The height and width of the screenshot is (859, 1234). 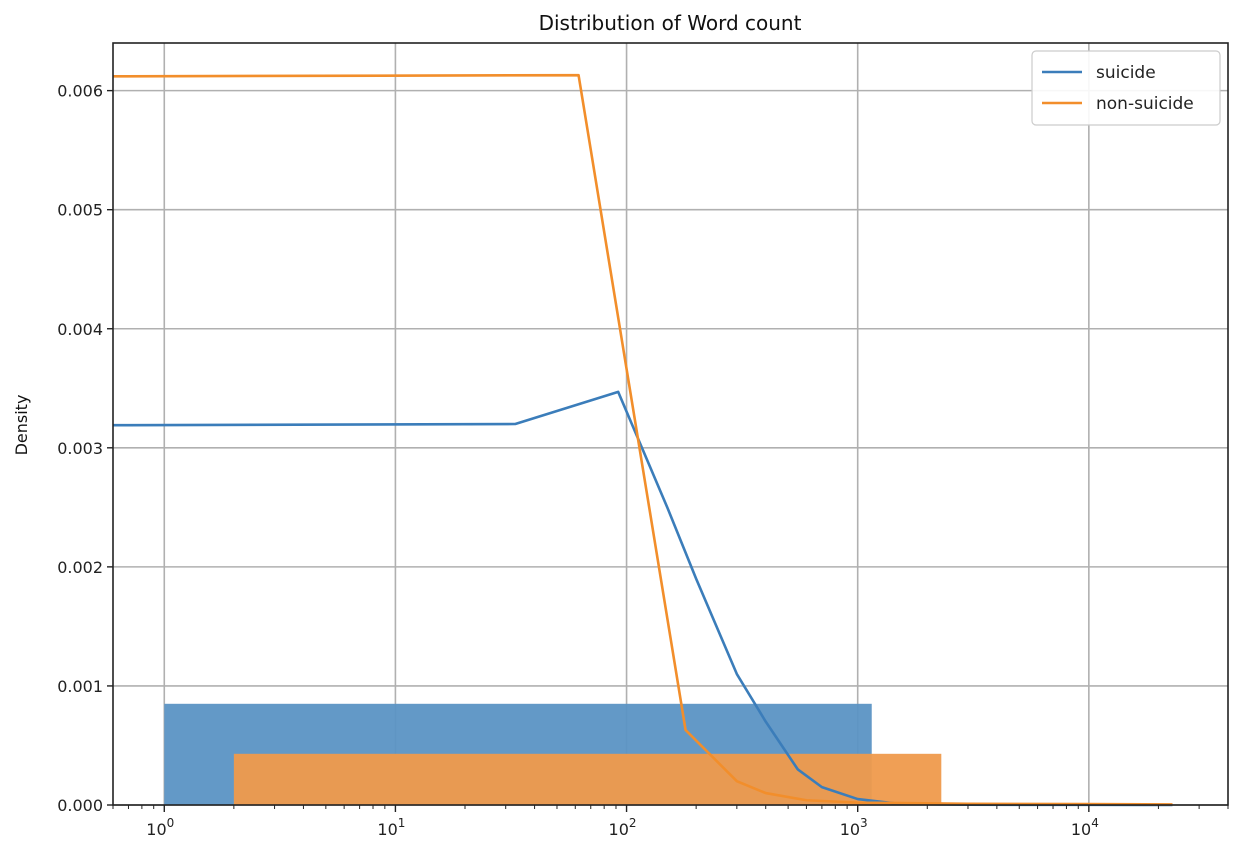 I want to click on x-tick-label: 10³, so click(x=854, y=827).